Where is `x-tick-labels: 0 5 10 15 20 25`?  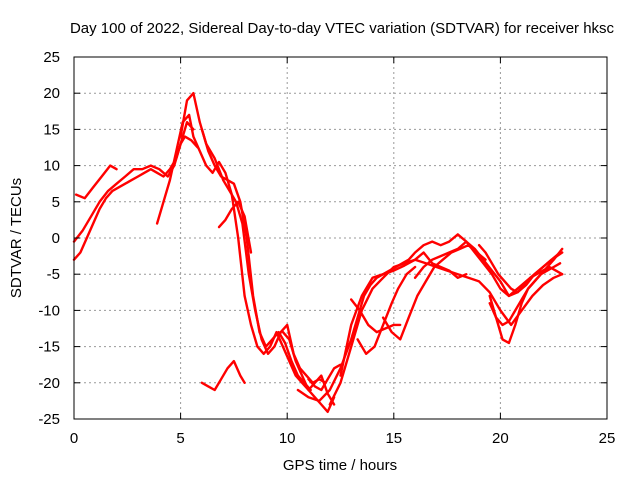 x-tick-labels: 0 5 10 15 20 25 is located at coordinates (343, 438).